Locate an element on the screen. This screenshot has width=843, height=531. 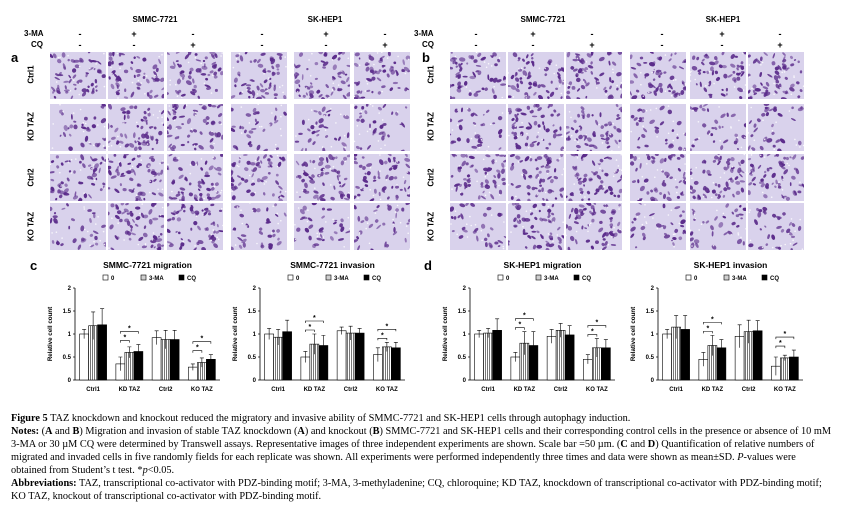
row-label-a-2: Ctrl2 is located at coordinates (31, 177).